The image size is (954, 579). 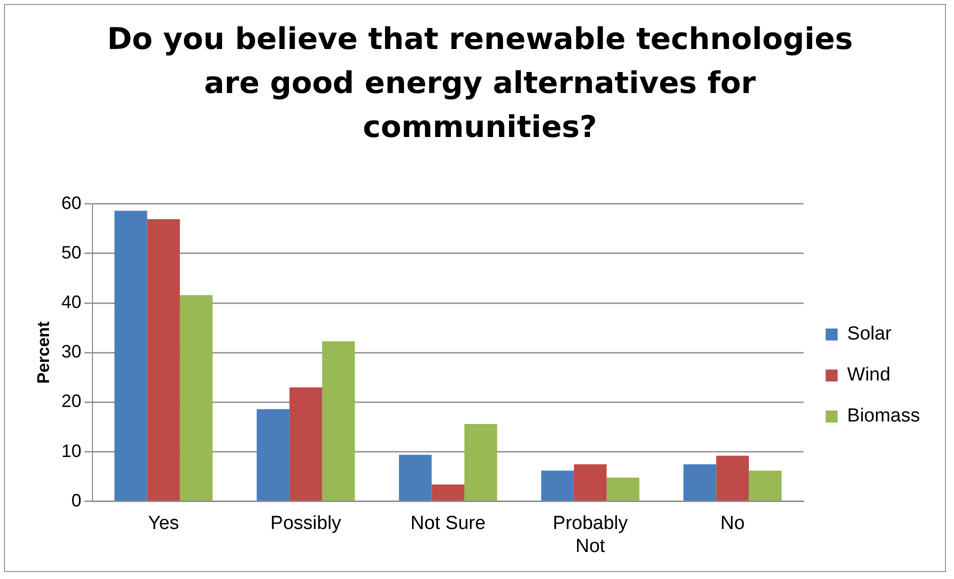 I want to click on y-tick-label: 50, so click(x=71, y=252).